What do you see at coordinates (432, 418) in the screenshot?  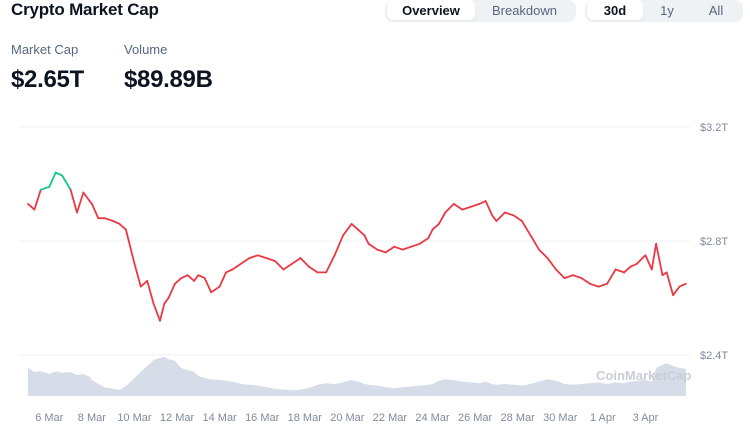 I see `x-tick-label: 24 Mar` at bounding box center [432, 418].